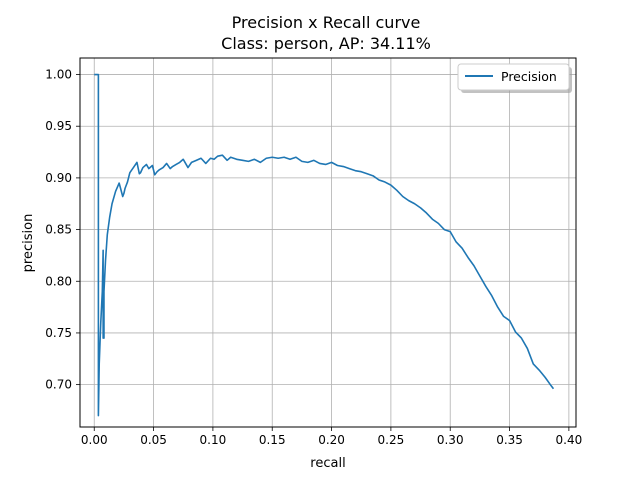 The width and height of the screenshot is (640, 480). Describe the element at coordinates (28, 243) in the screenshot. I see `y-axis-label: precision` at that location.